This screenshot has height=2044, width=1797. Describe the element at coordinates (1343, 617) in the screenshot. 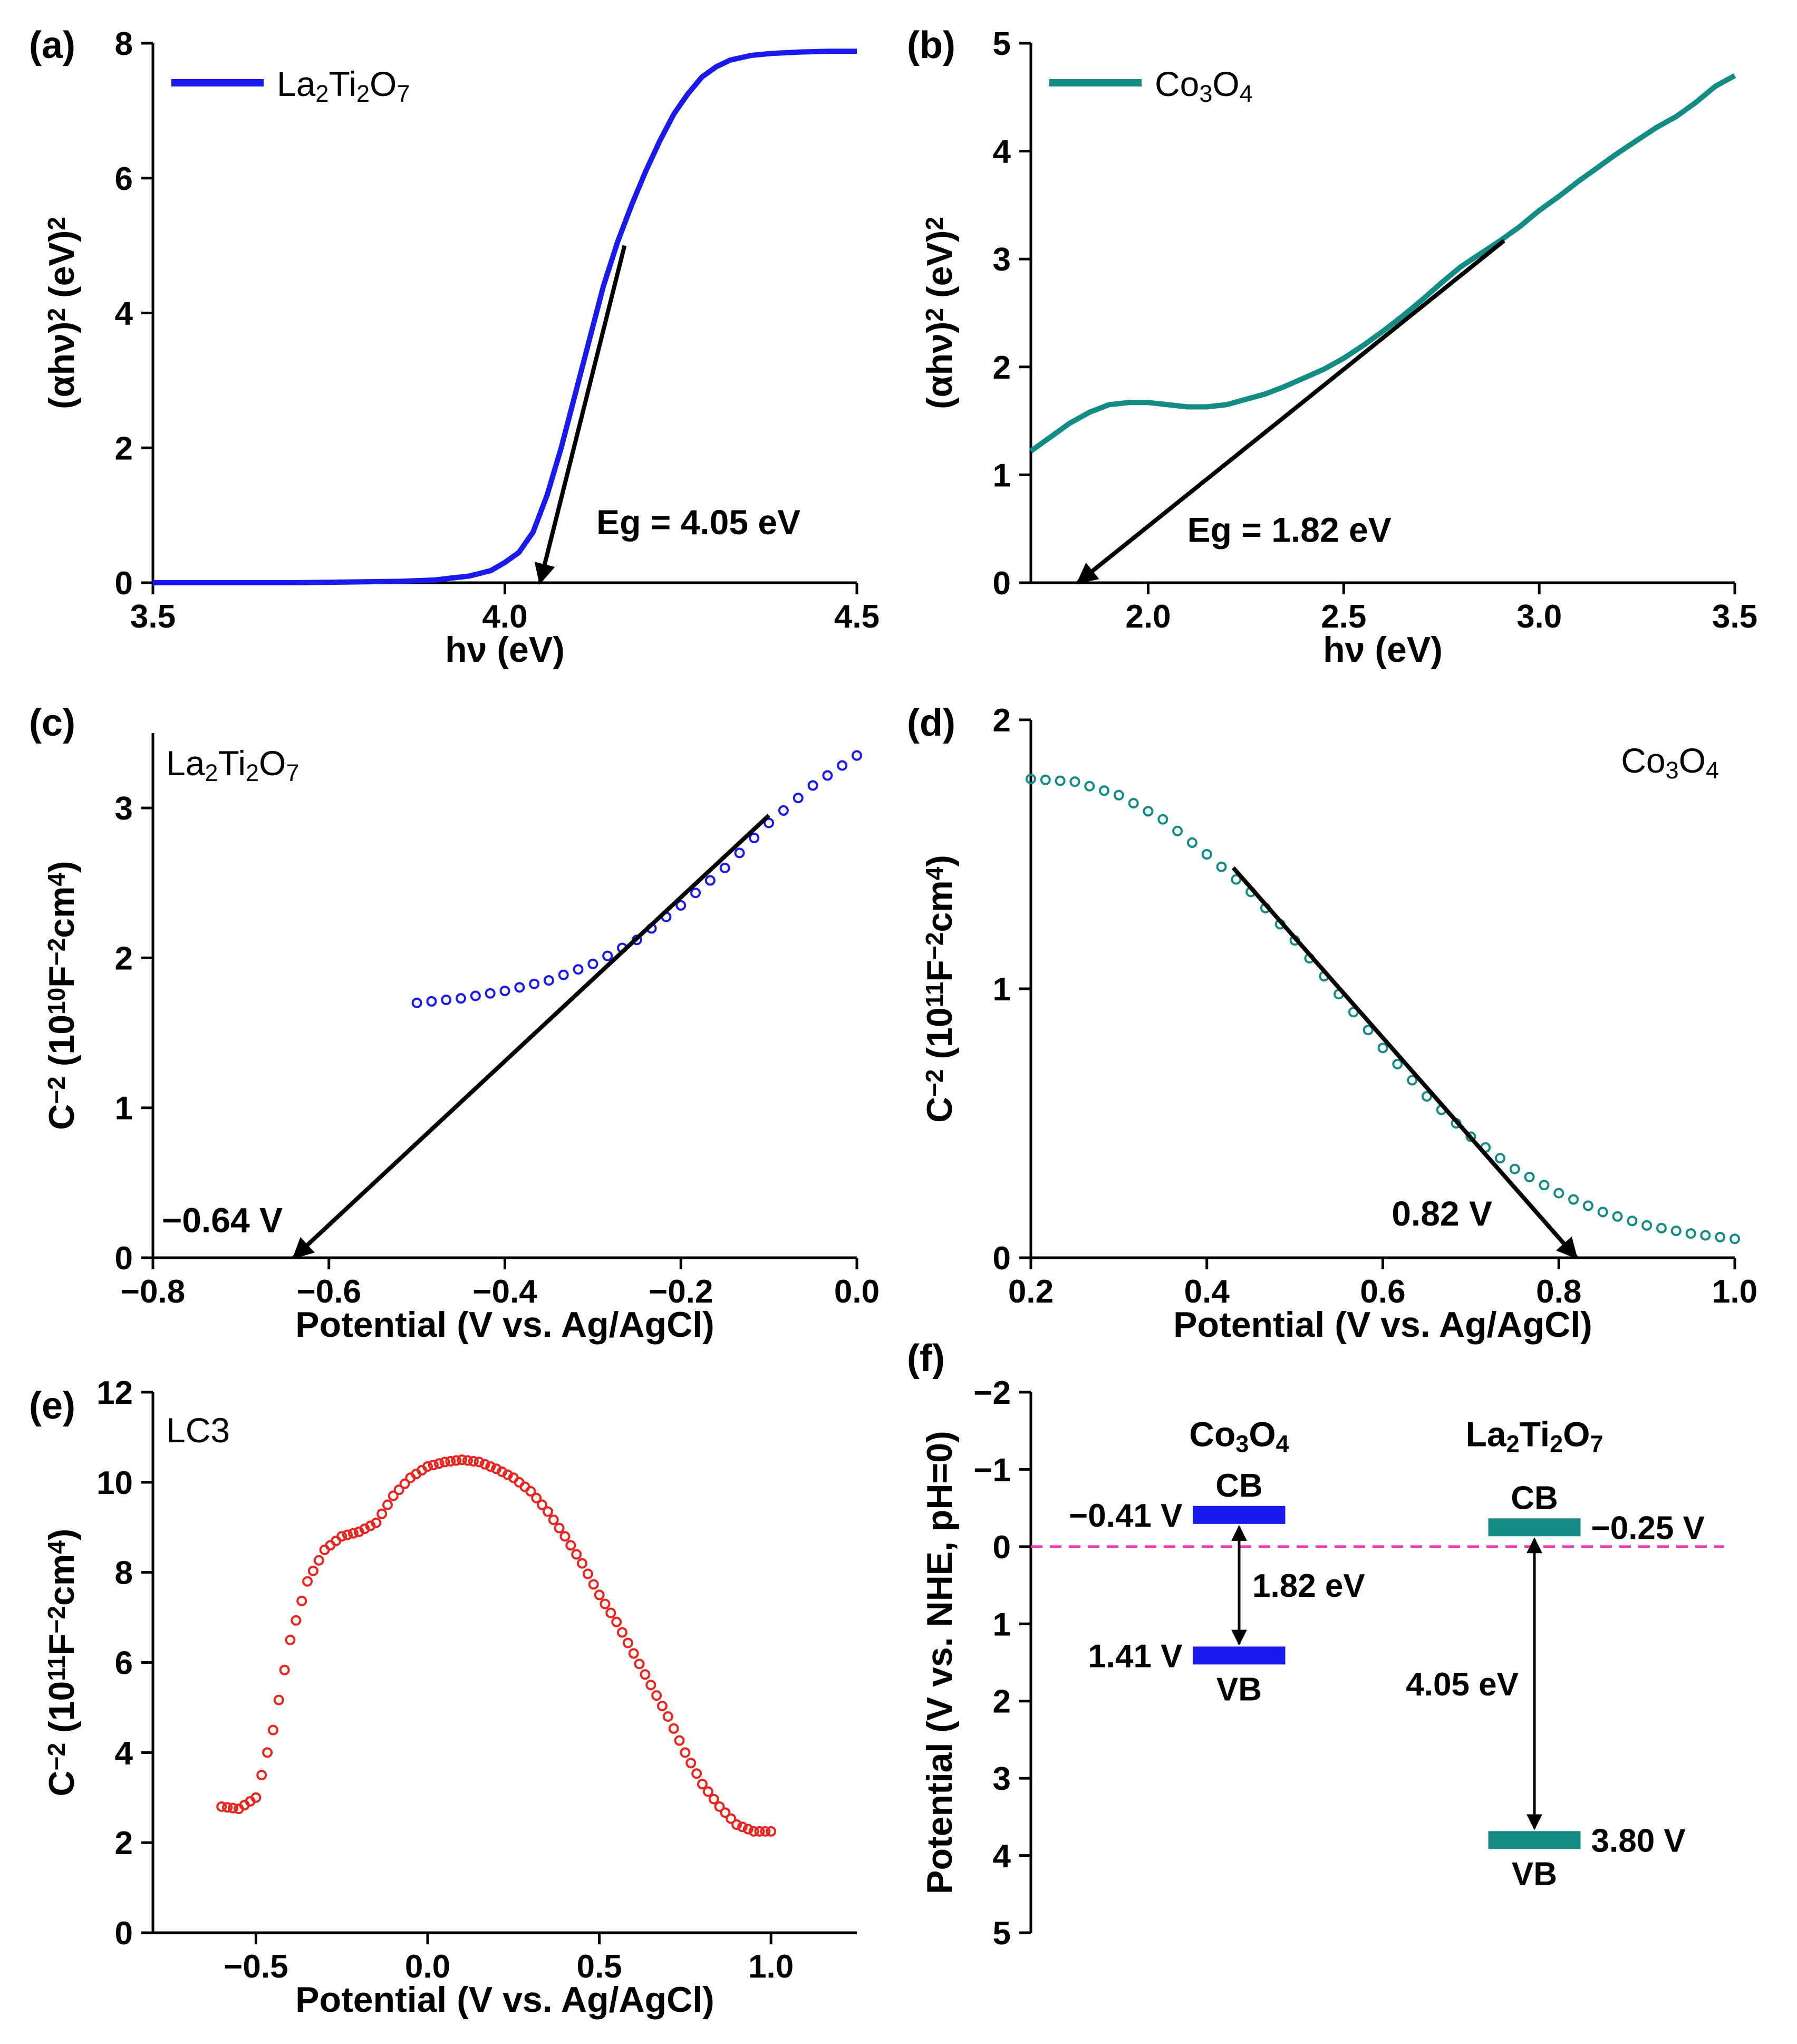

I see `x-tick-label: 2.5` at that location.